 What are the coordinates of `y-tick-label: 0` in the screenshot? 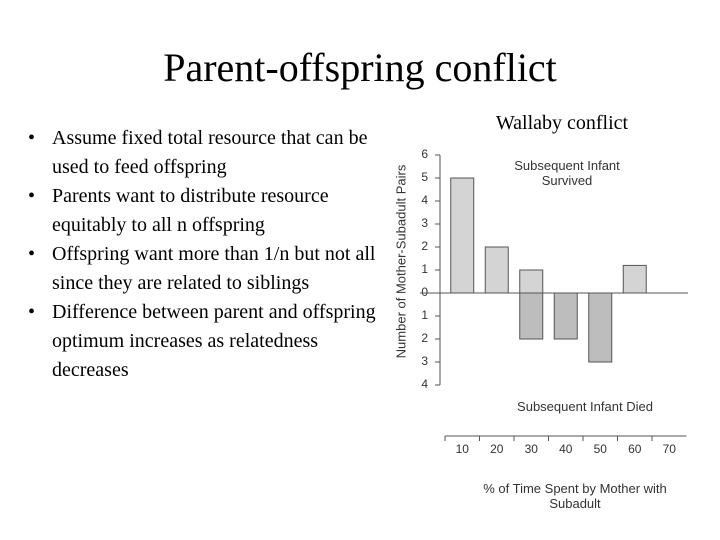 It's located at (424, 292).